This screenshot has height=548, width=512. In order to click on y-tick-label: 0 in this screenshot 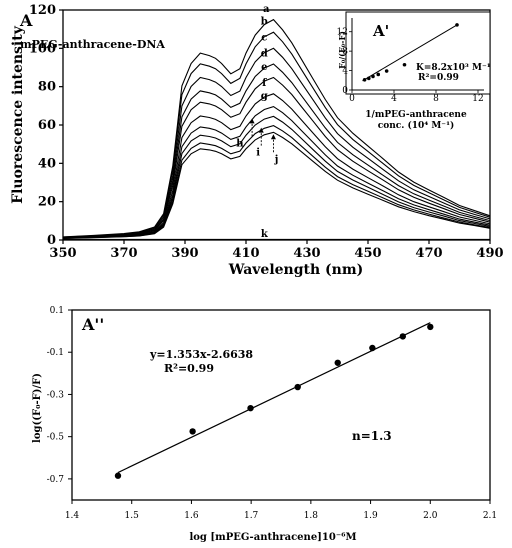, I will do `click(51, 240)`.